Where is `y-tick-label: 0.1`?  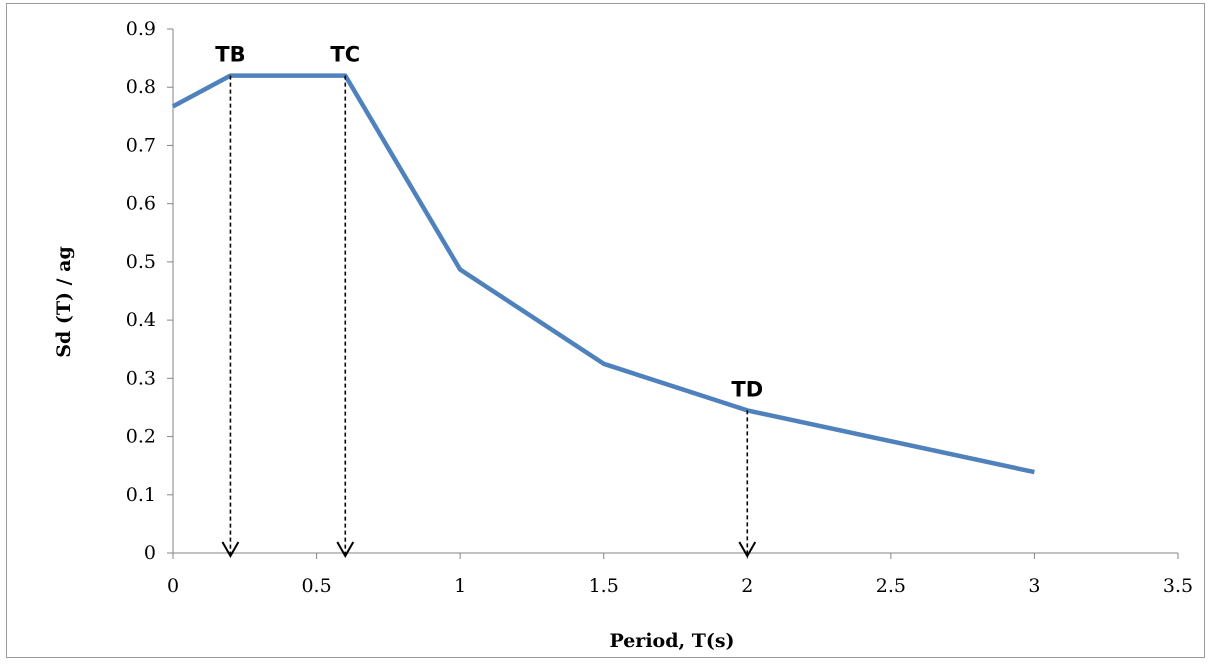 y-tick-label: 0.1 is located at coordinates (141, 495).